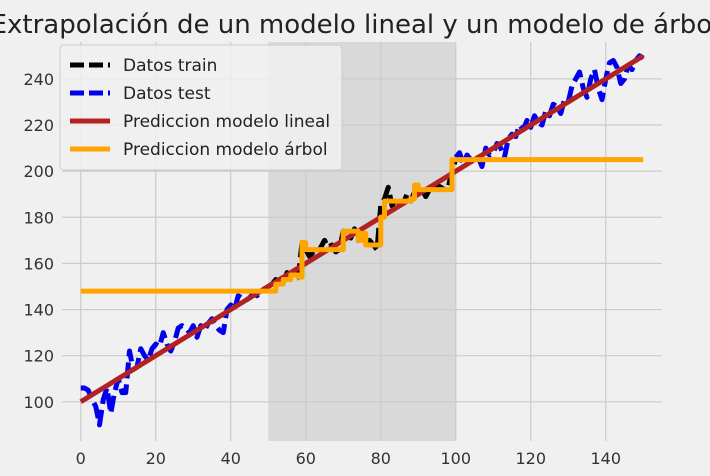 This screenshot has height=476, width=710. I want to click on y-tick-label: 220, so click(38, 125).